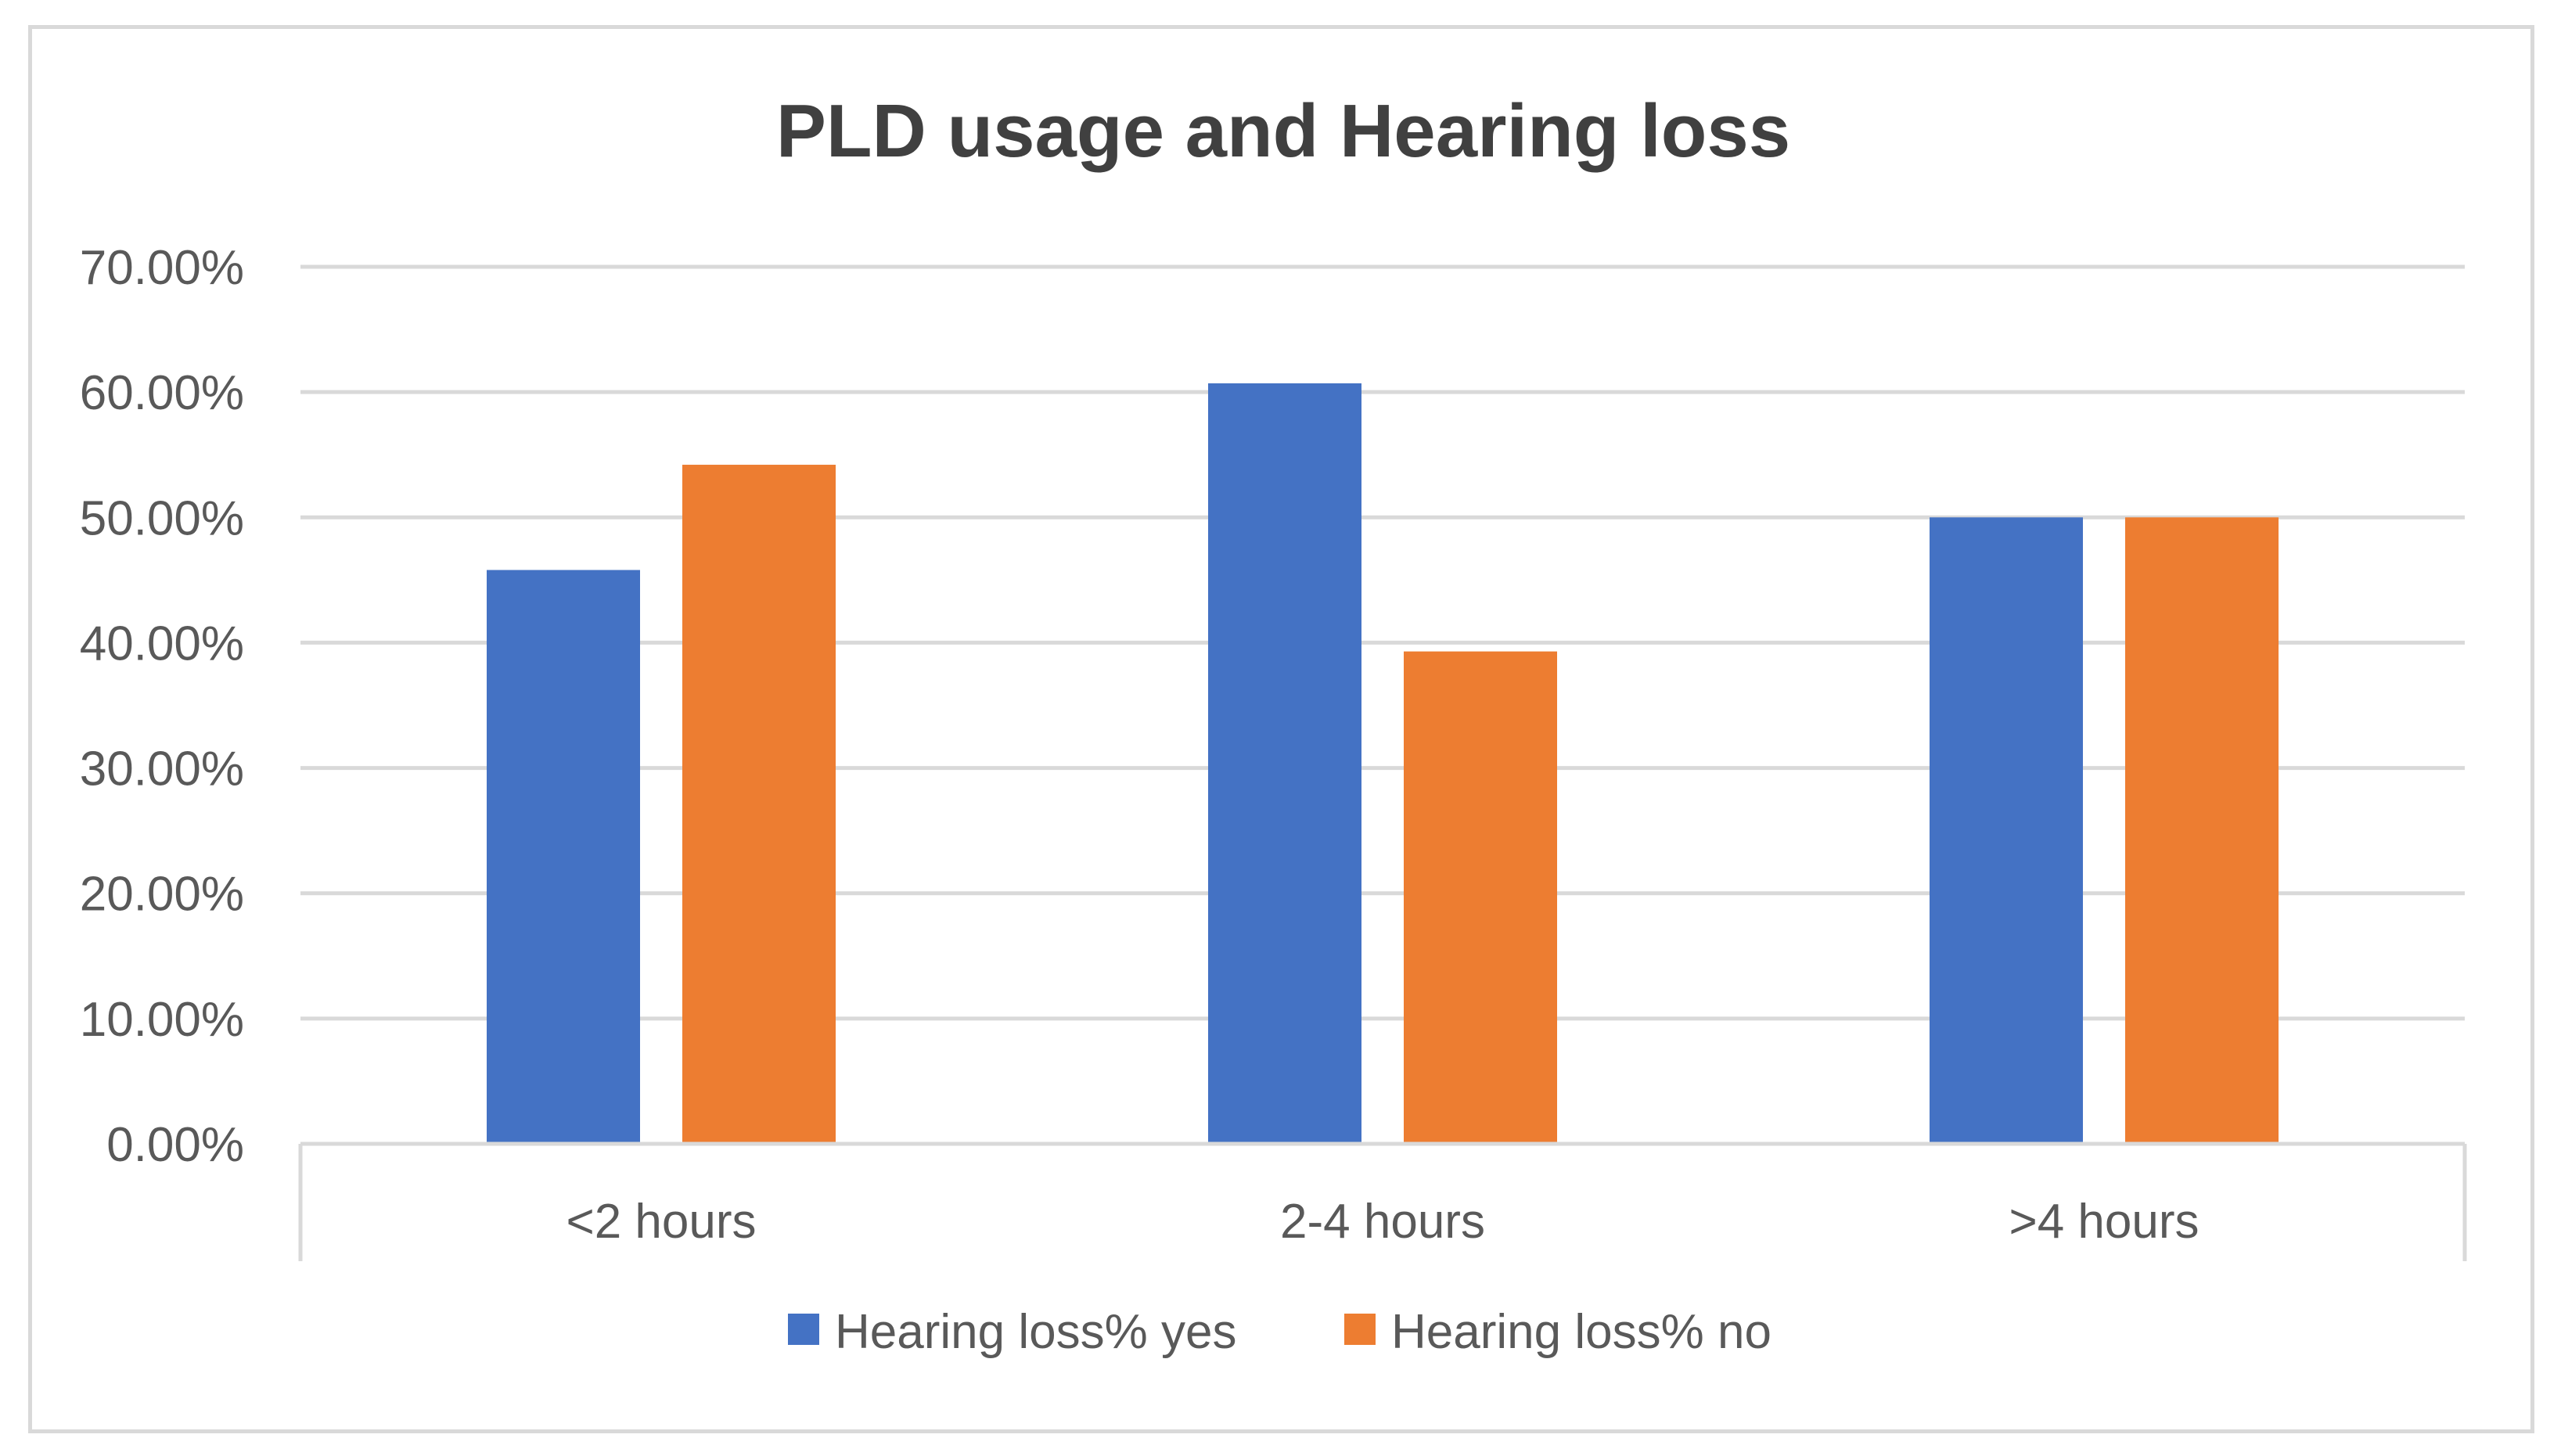 The width and height of the screenshot is (2561, 1456). I want to click on y-tick-label: 70.00%, so click(162, 268).